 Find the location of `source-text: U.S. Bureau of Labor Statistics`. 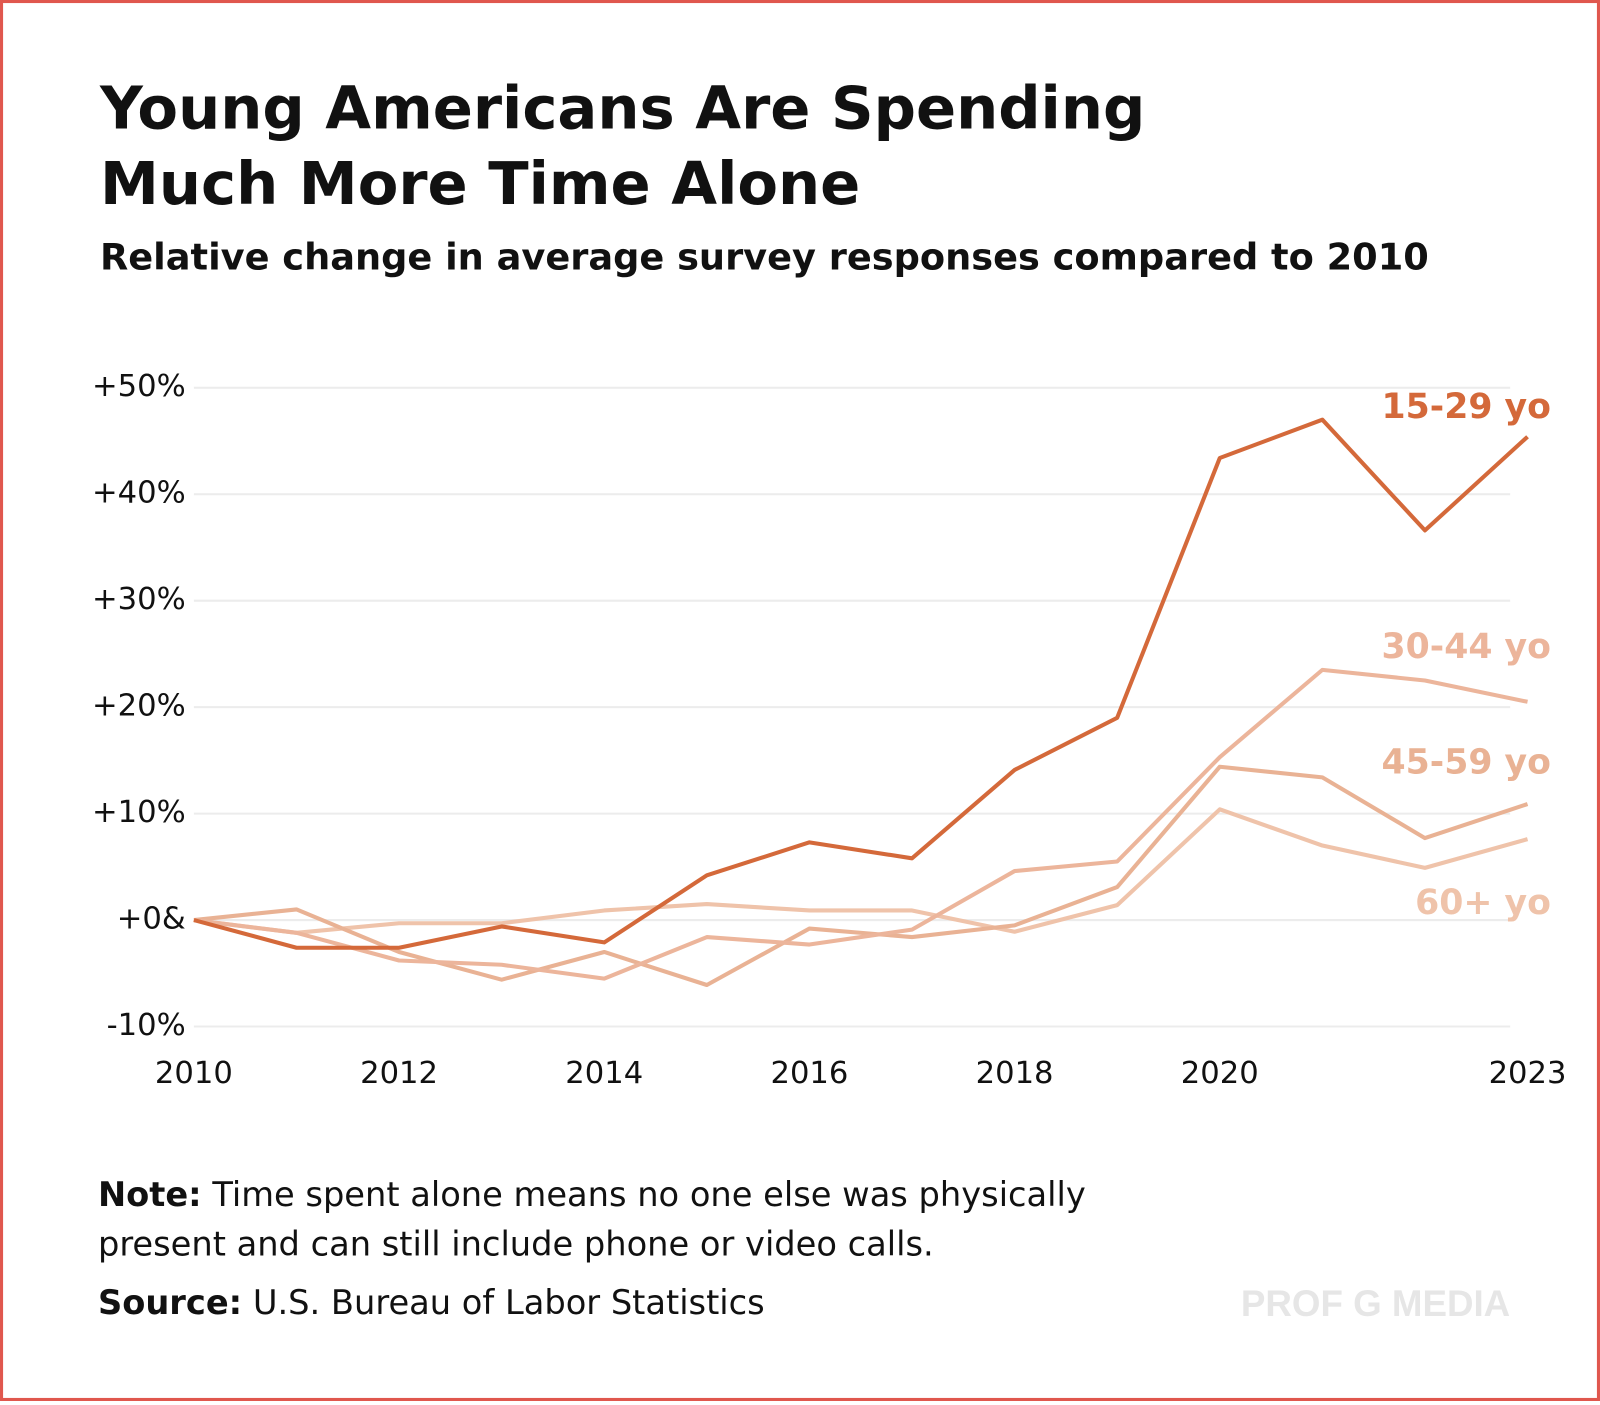

source-text: U.S. Bureau of Labor Statistics is located at coordinates (509, 1302).